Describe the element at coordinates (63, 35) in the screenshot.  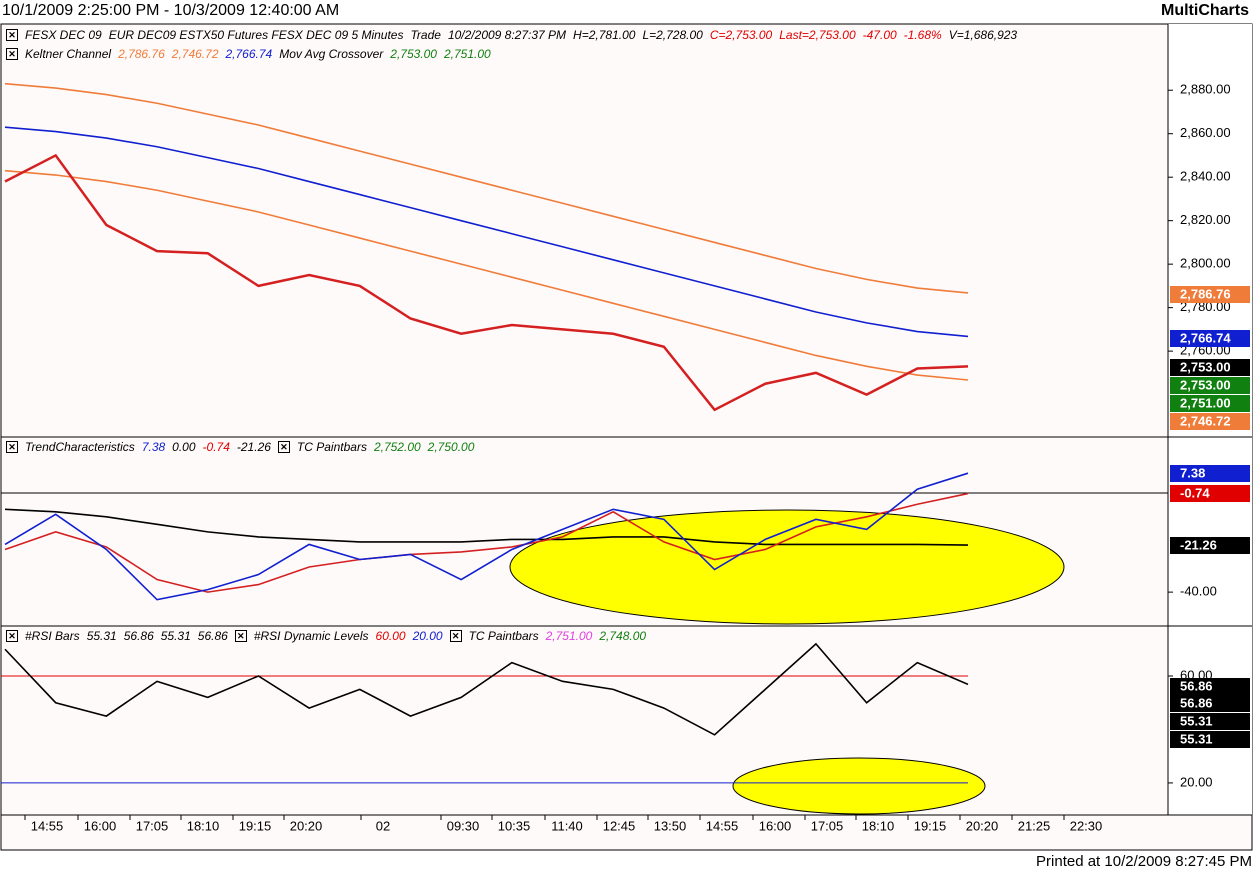
I see `legend-item: FESX DEC 09` at that location.